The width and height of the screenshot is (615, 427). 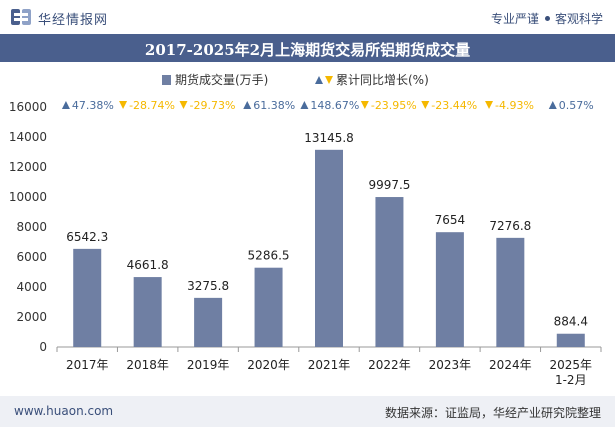 What do you see at coordinates (28, 197) in the screenshot?
I see `y-tick-label: 10000` at bounding box center [28, 197].